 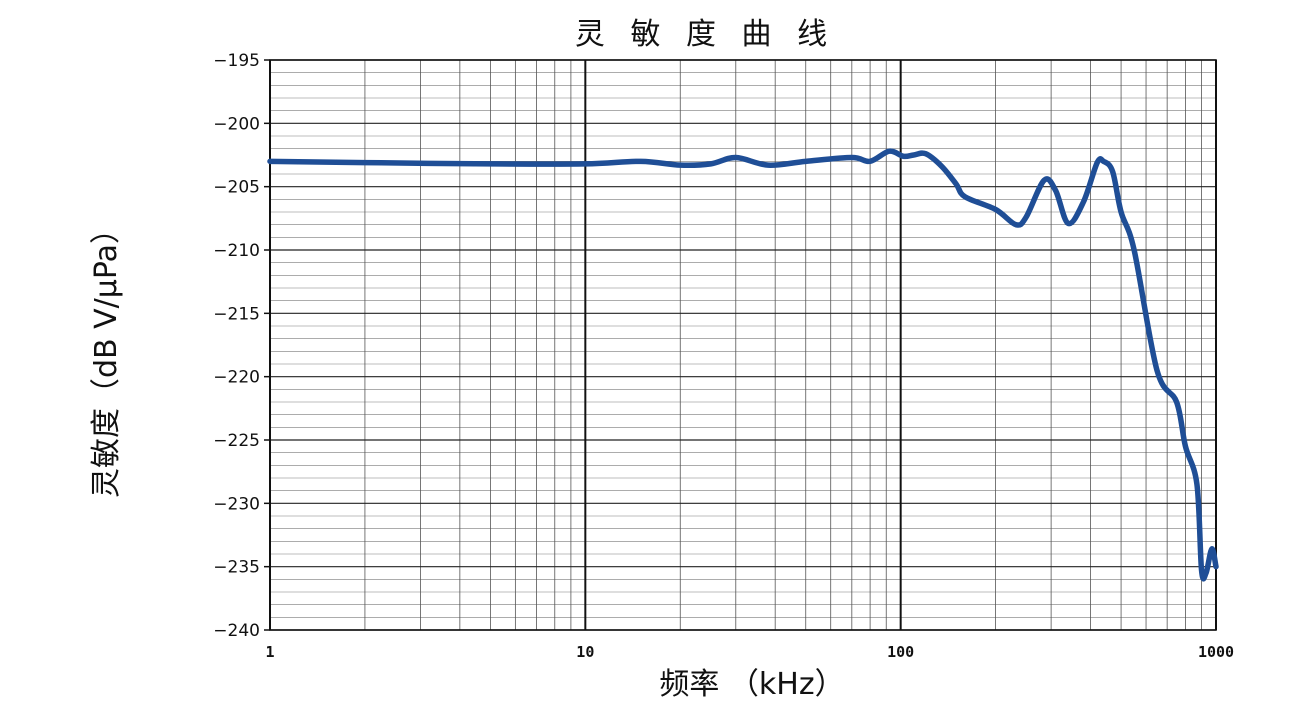 I want to click on y-tick-label: −235, so click(x=236, y=568).